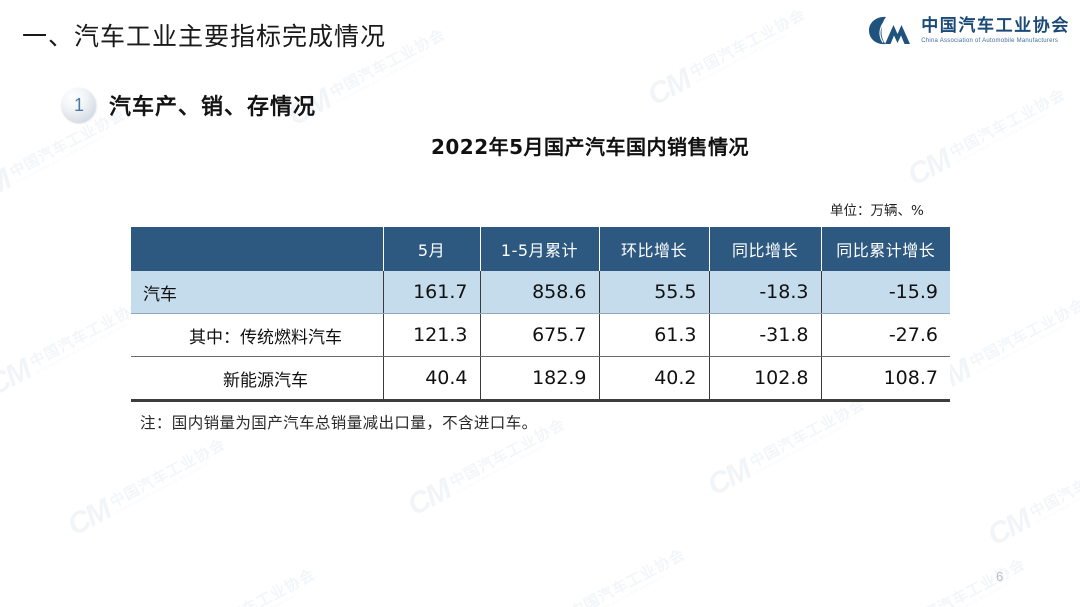 This screenshot has height=607, width=1080. I want to click on cell-value: 121.3, so click(432, 335).